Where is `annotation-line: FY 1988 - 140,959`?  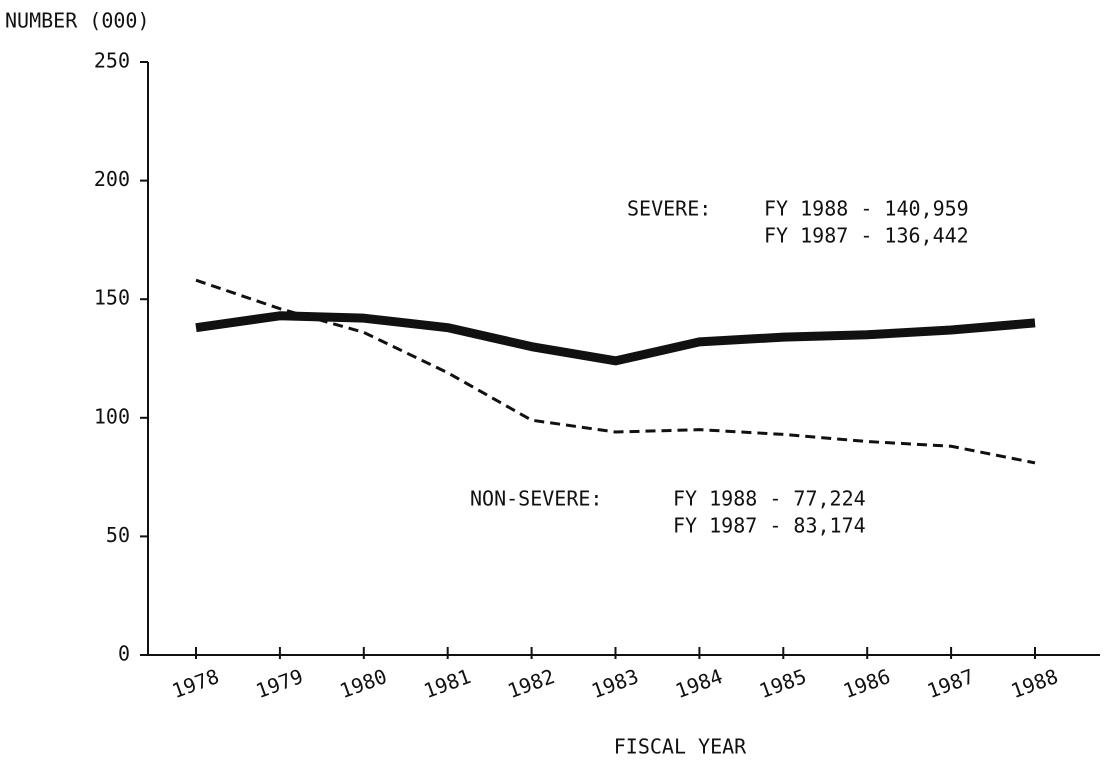 annotation-line: FY 1988 - 140,959 is located at coordinates (866, 209).